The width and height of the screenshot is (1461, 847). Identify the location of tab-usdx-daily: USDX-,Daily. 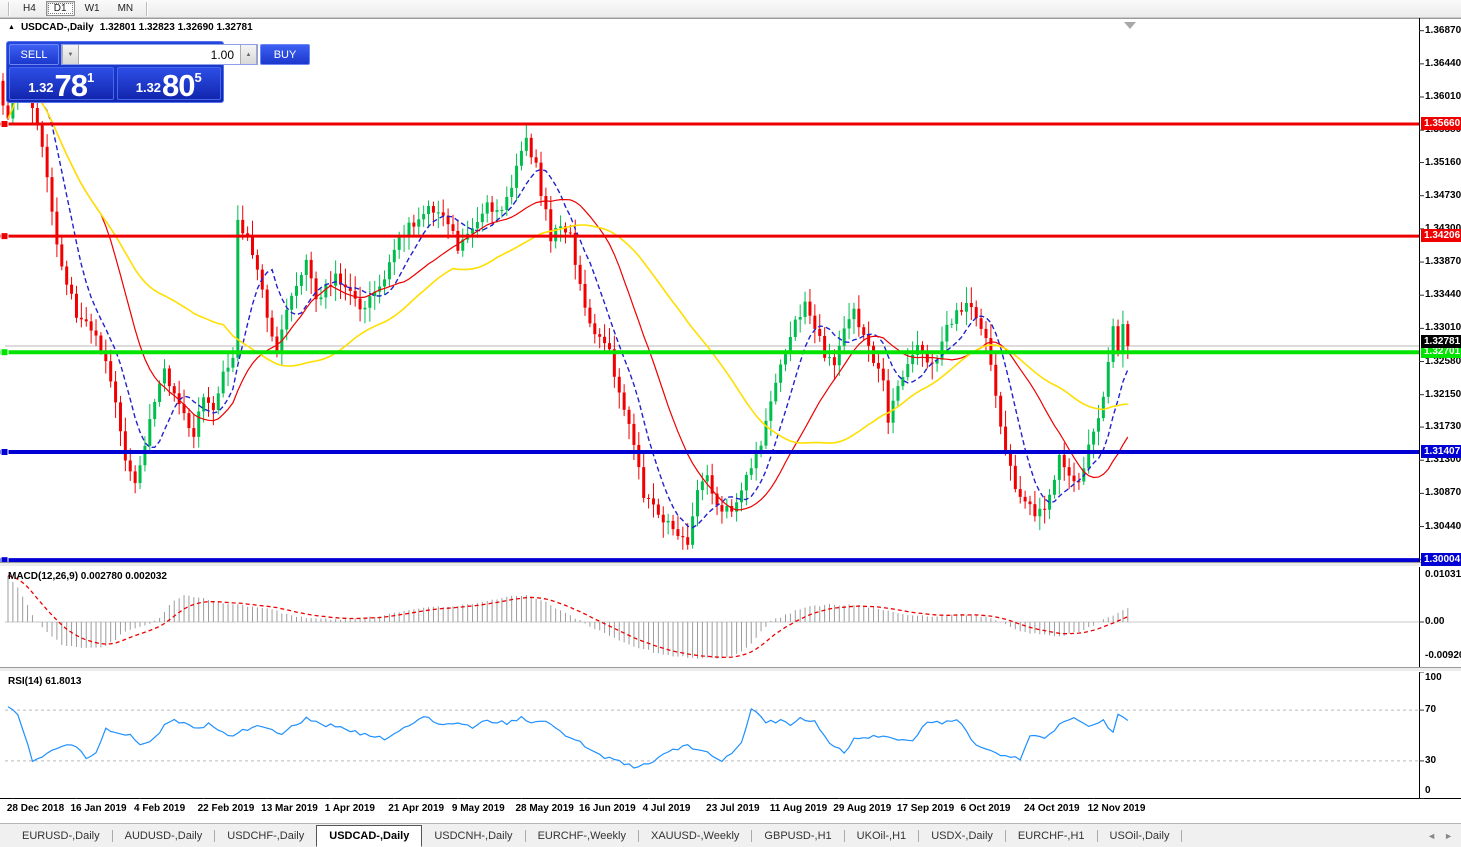
(962, 835).